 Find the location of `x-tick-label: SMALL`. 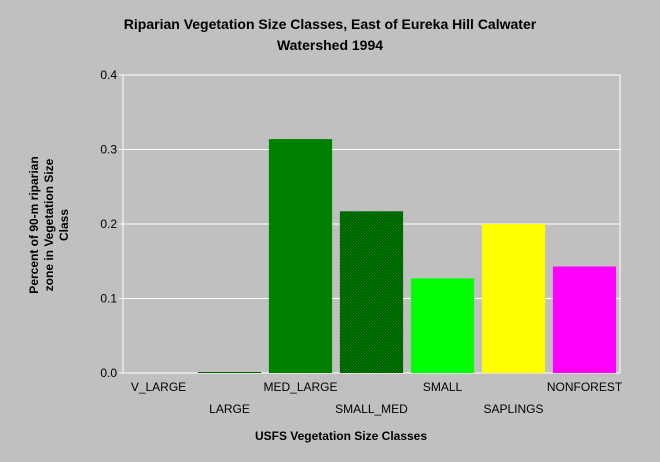

x-tick-label: SMALL is located at coordinates (443, 387).